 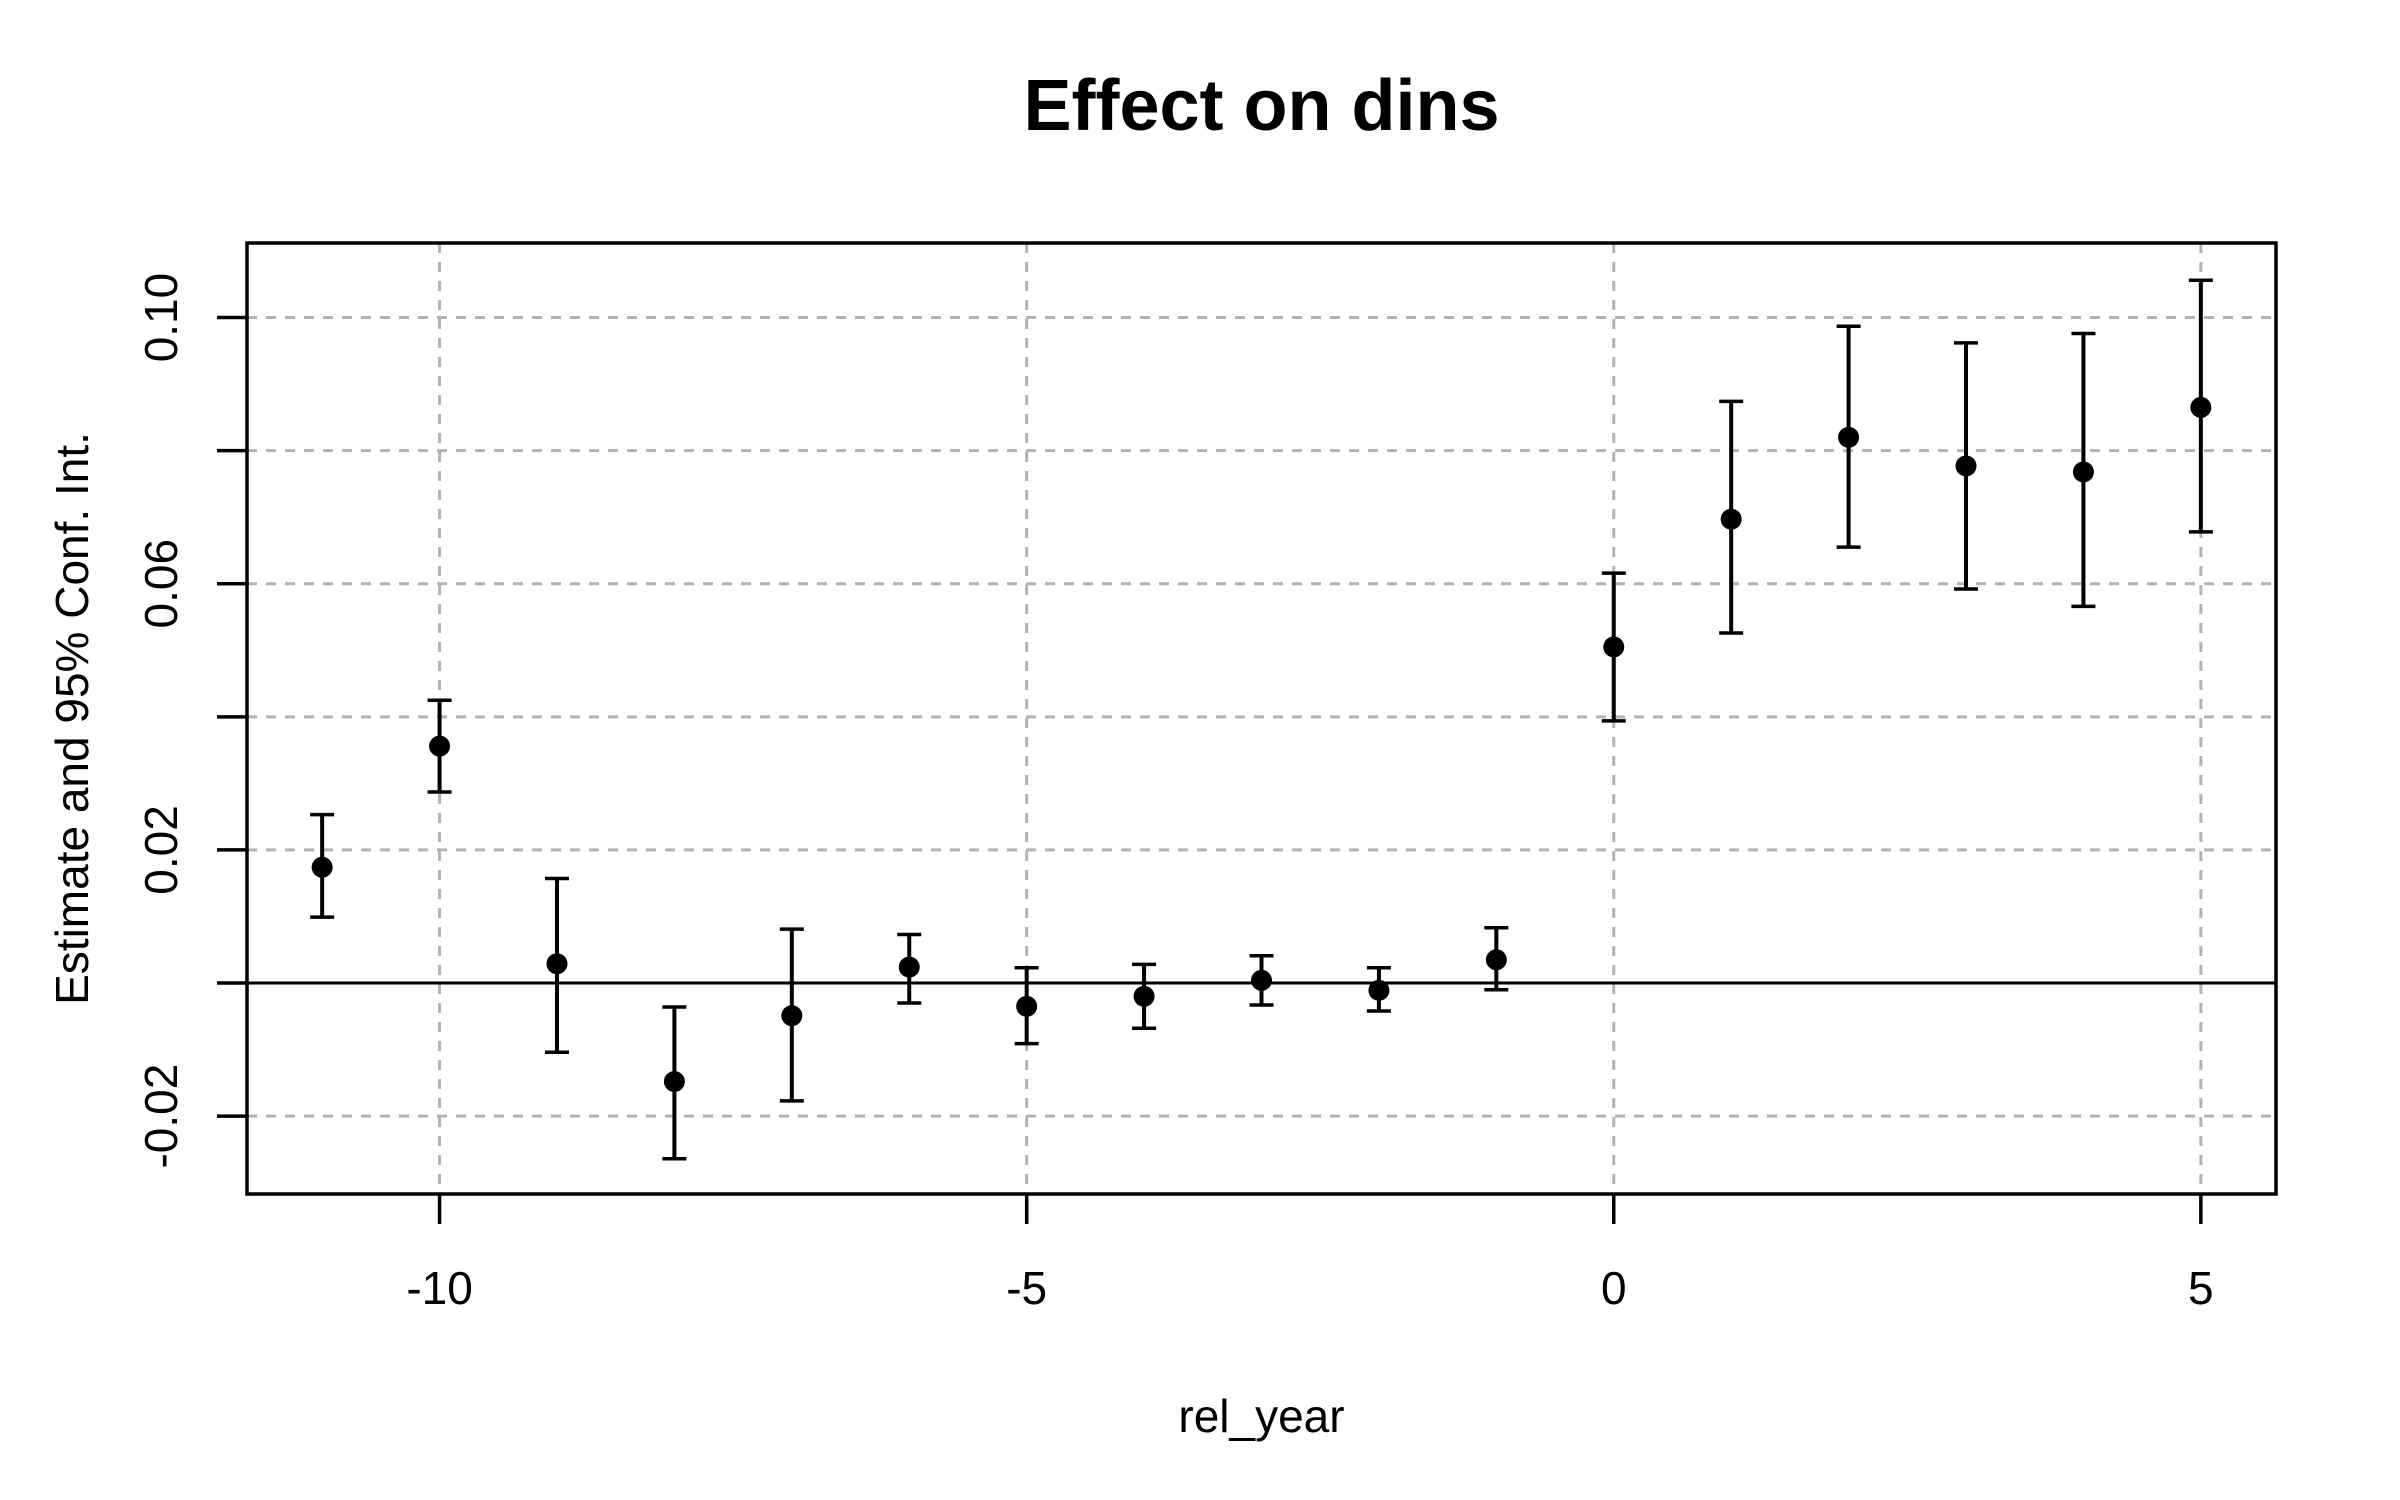 What do you see at coordinates (2201, 1288) in the screenshot?
I see `x-tick-label: 5` at bounding box center [2201, 1288].